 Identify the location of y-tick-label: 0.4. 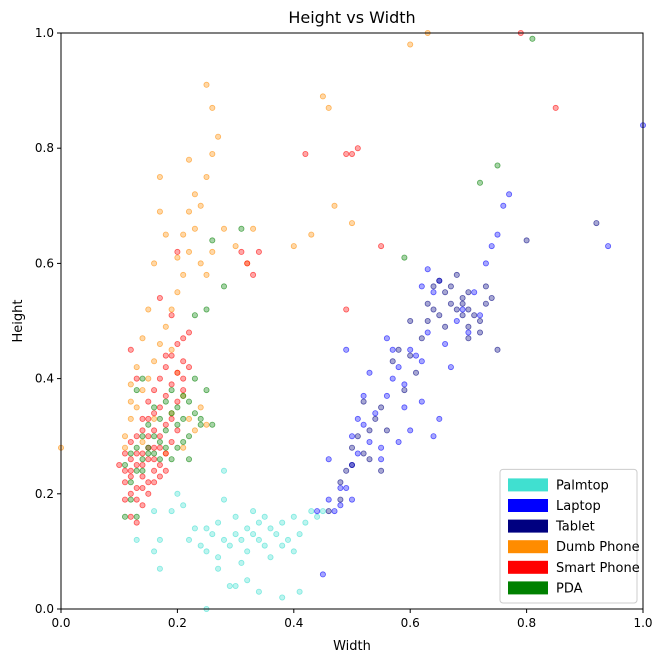
(44, 379).